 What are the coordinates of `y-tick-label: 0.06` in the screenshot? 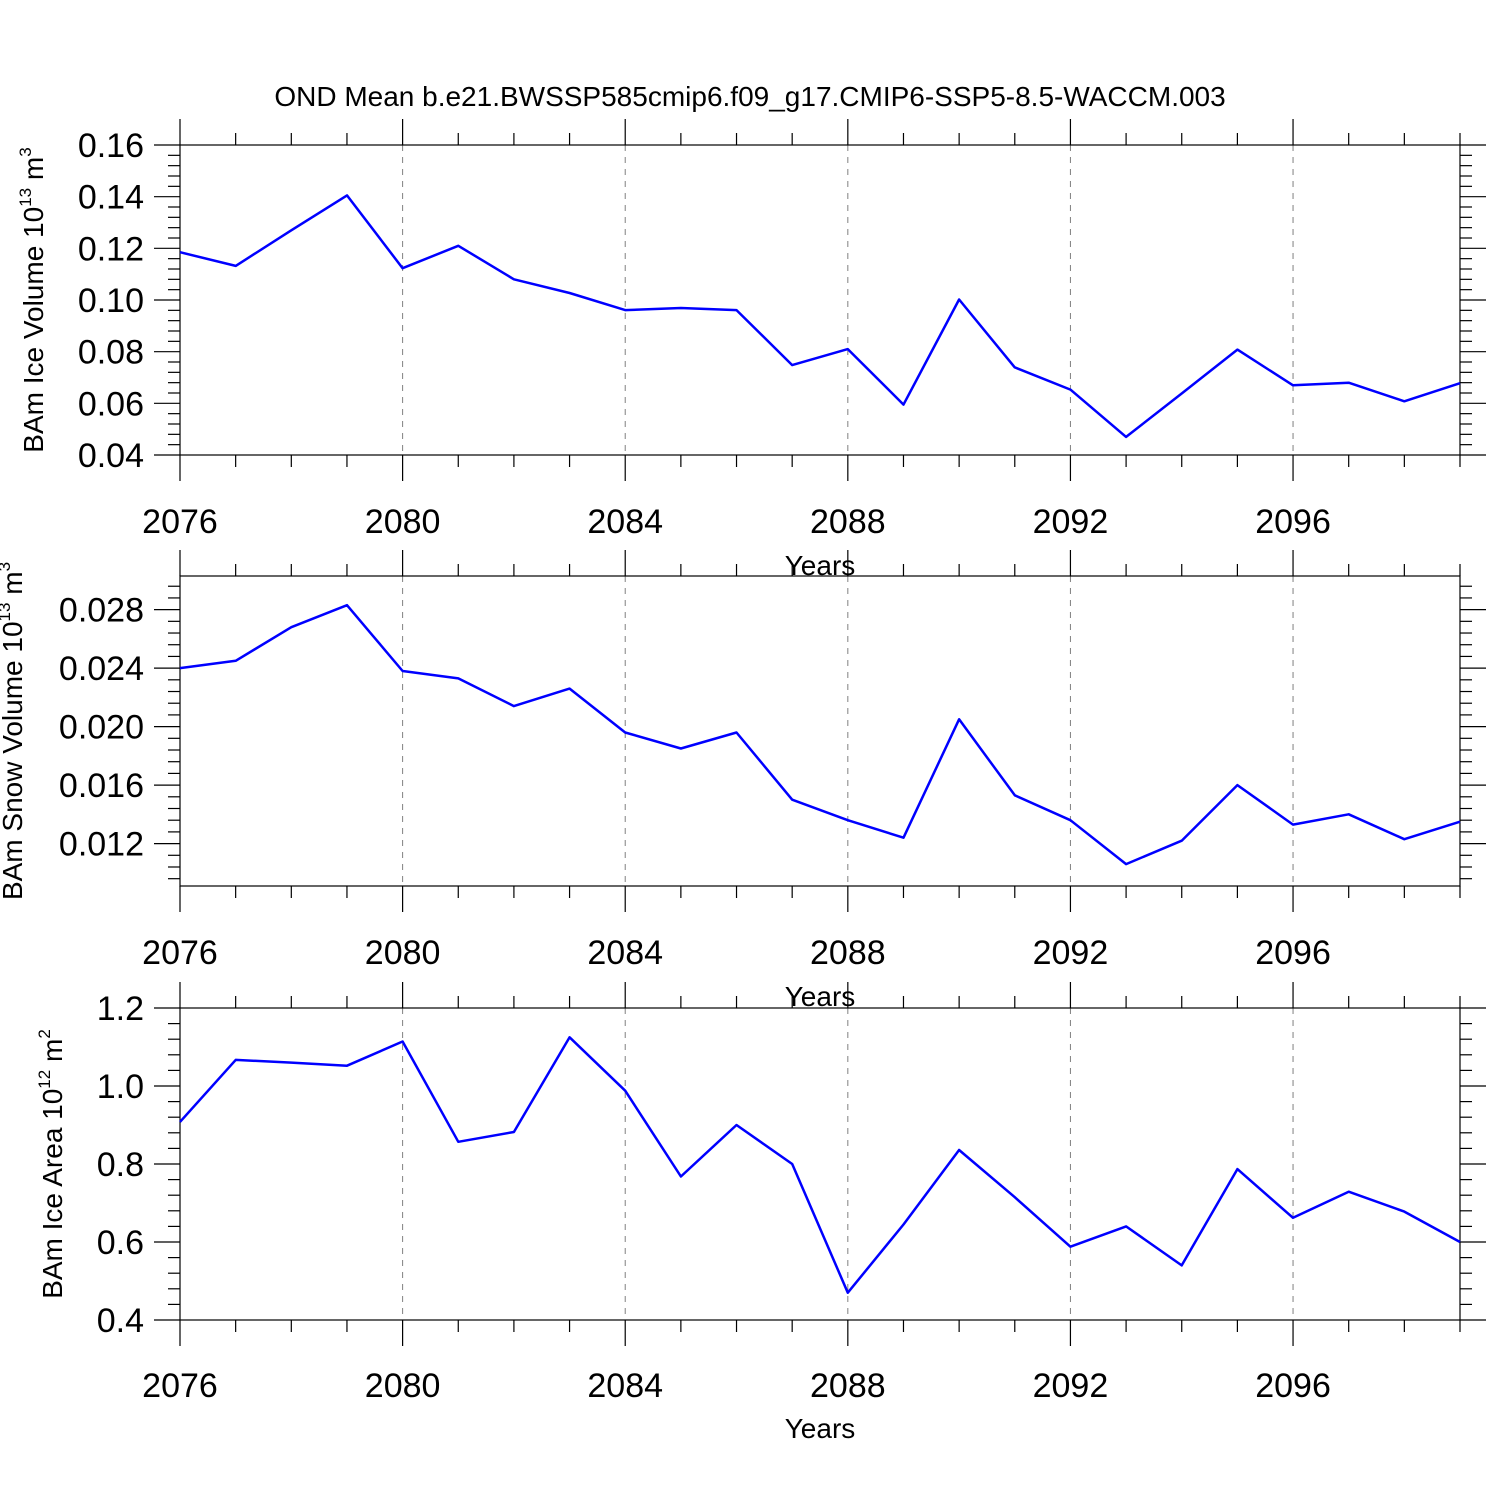 It's located at (111, 404).